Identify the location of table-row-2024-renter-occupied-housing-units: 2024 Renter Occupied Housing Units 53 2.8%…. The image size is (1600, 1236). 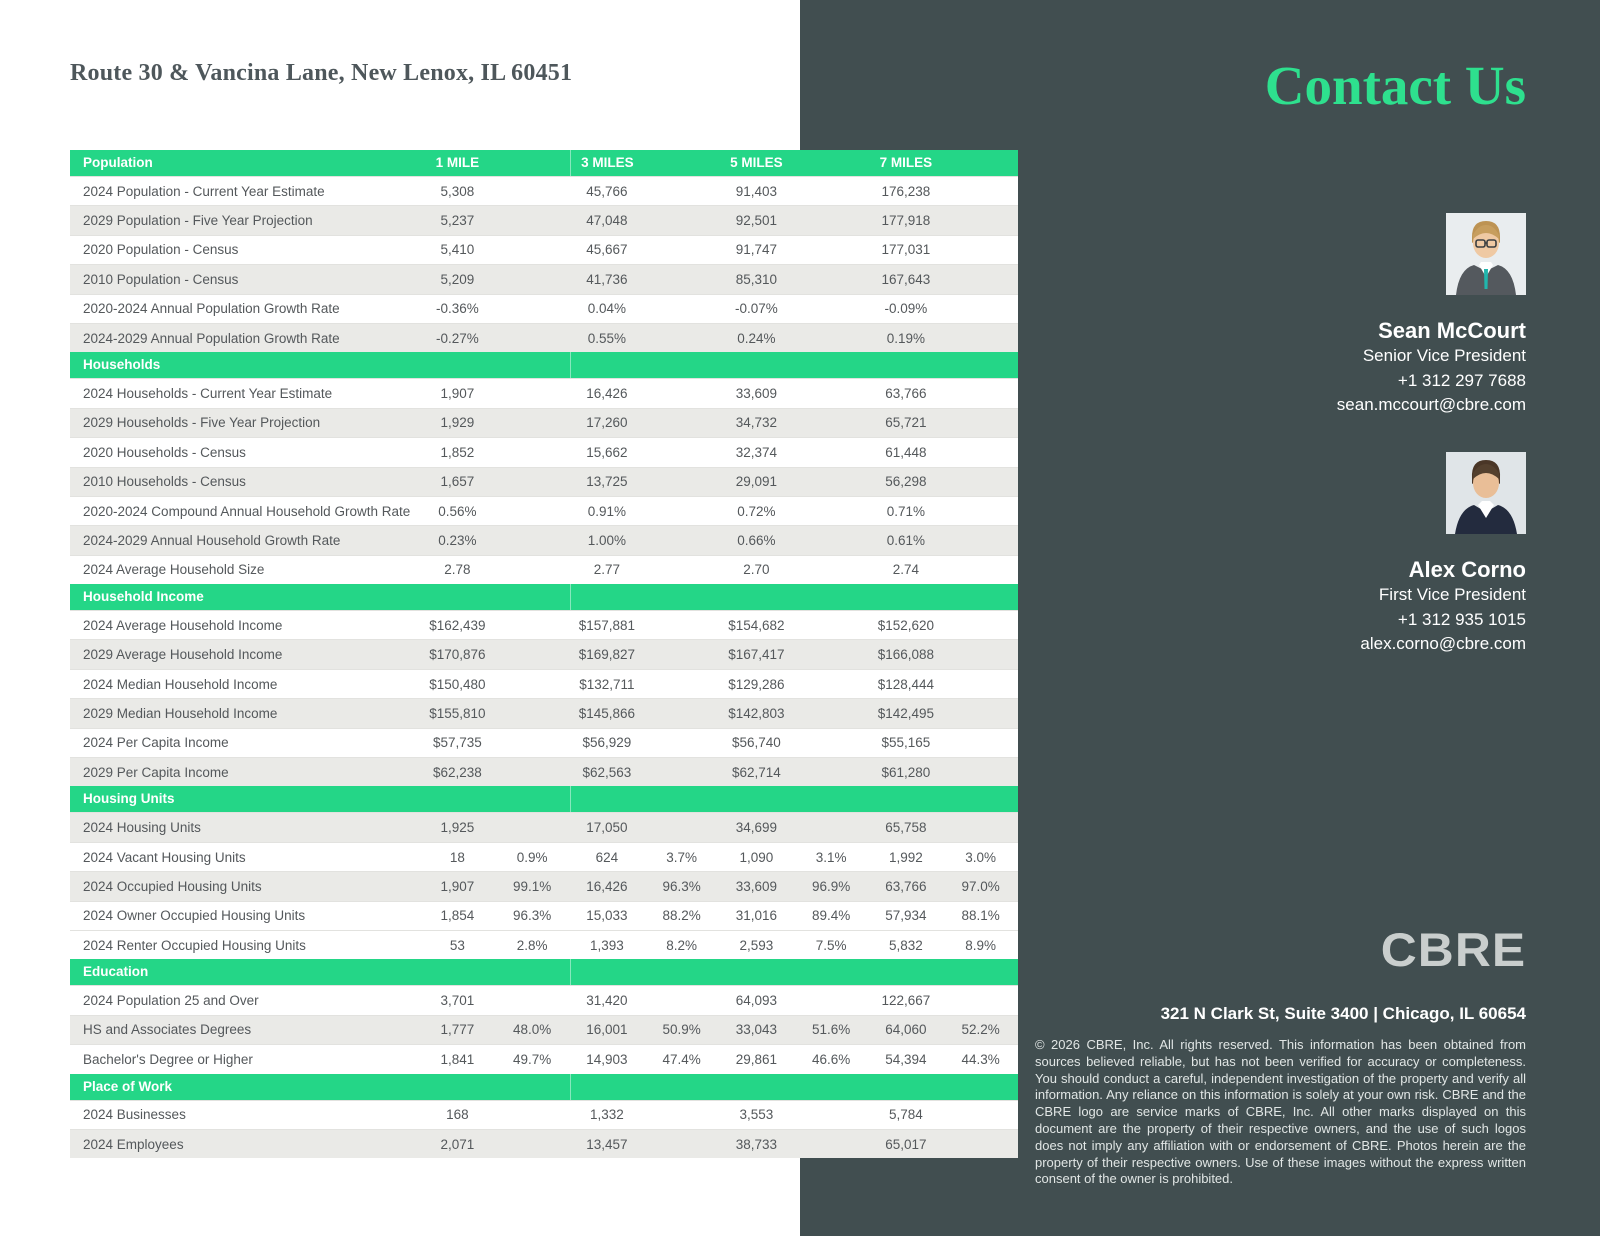
(544, 944).